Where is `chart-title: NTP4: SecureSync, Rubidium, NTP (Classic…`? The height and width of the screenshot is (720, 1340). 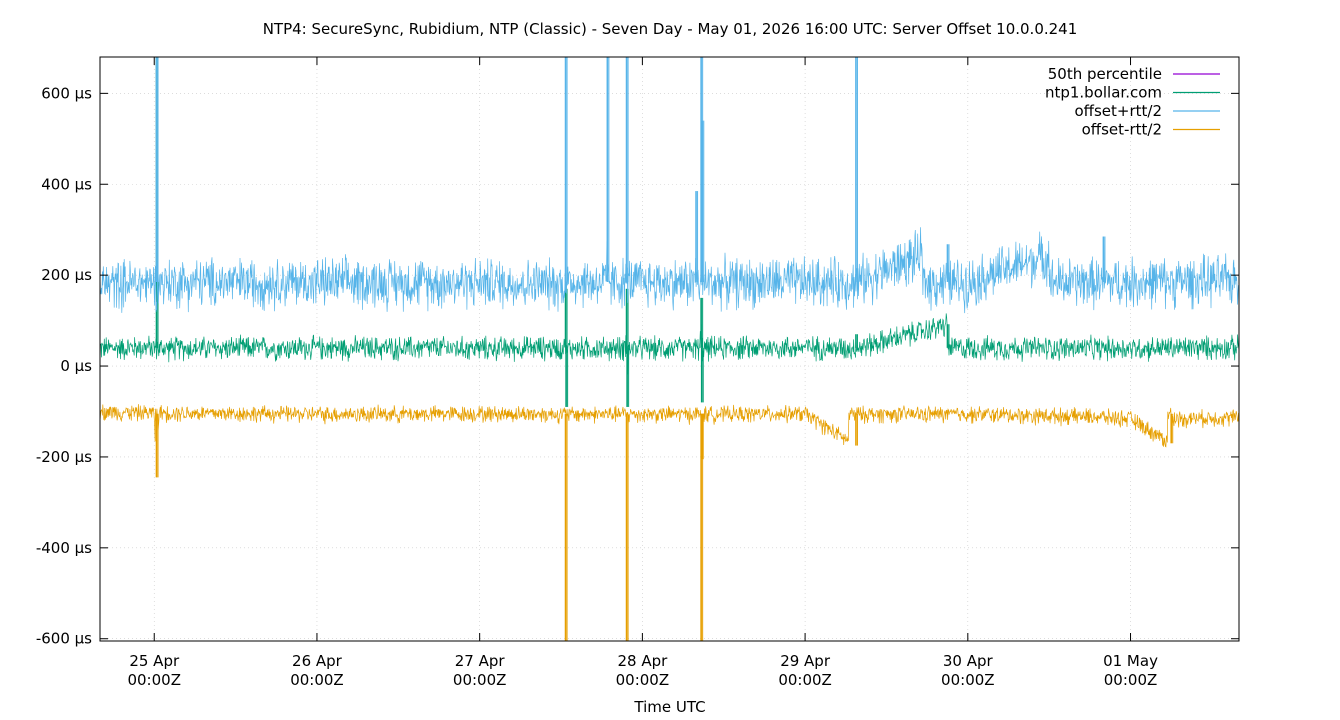
chart-title: NTP4: SecureSync, Rubidium, NTP (Classic… is located at coordinates (670, 29).